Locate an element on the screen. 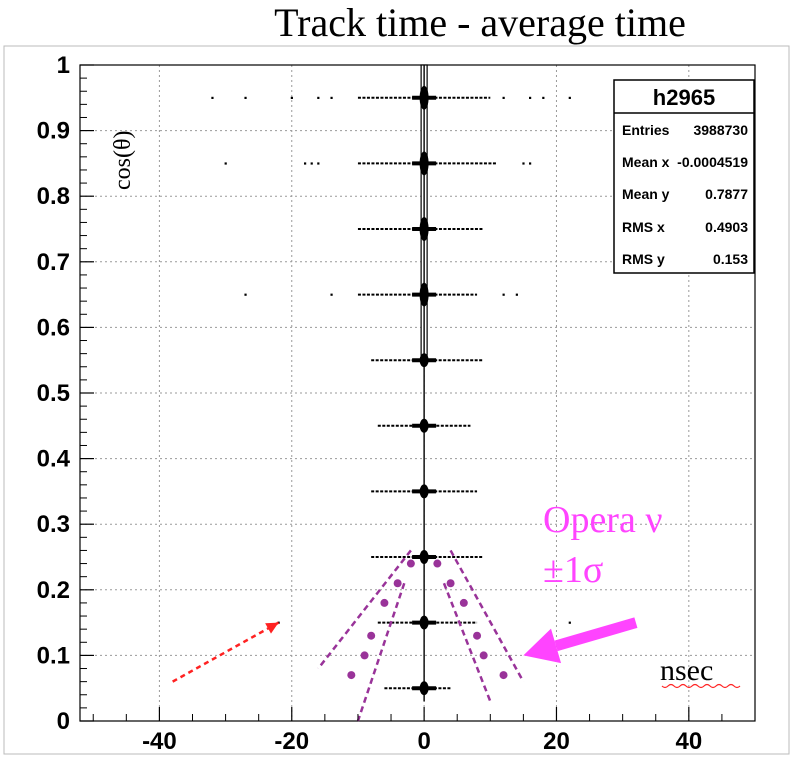 The image size is (796, 757). sigma-label: ±1σ is located at coordinates (573, 570).